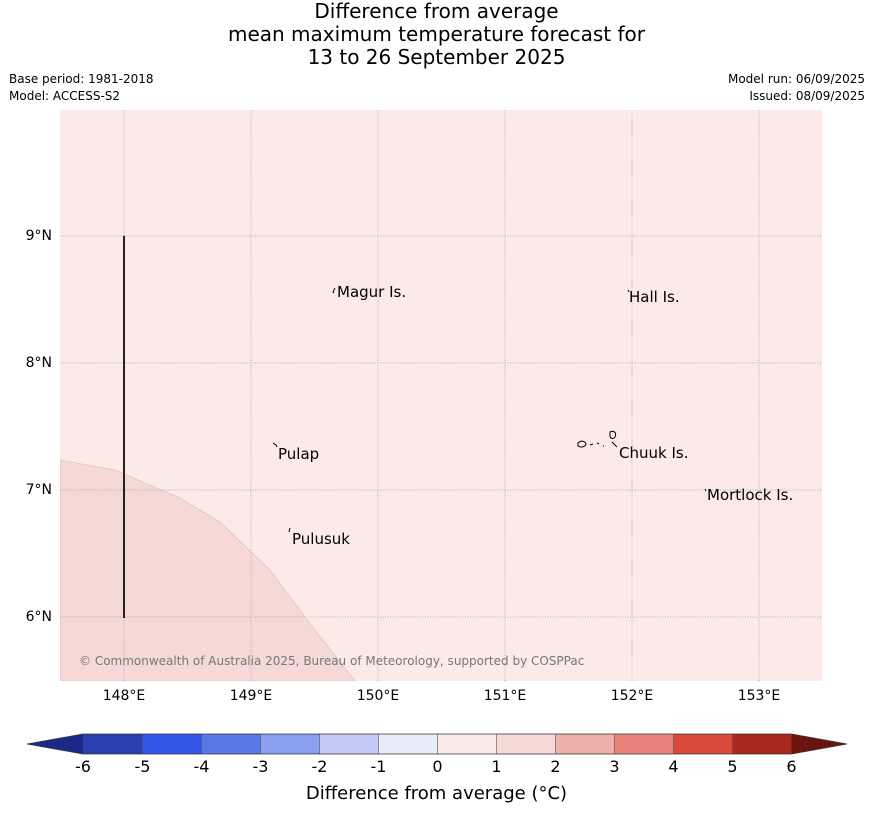 This screenshot has height=816, width=873. I want to click on island-hall, so click(628, 291).